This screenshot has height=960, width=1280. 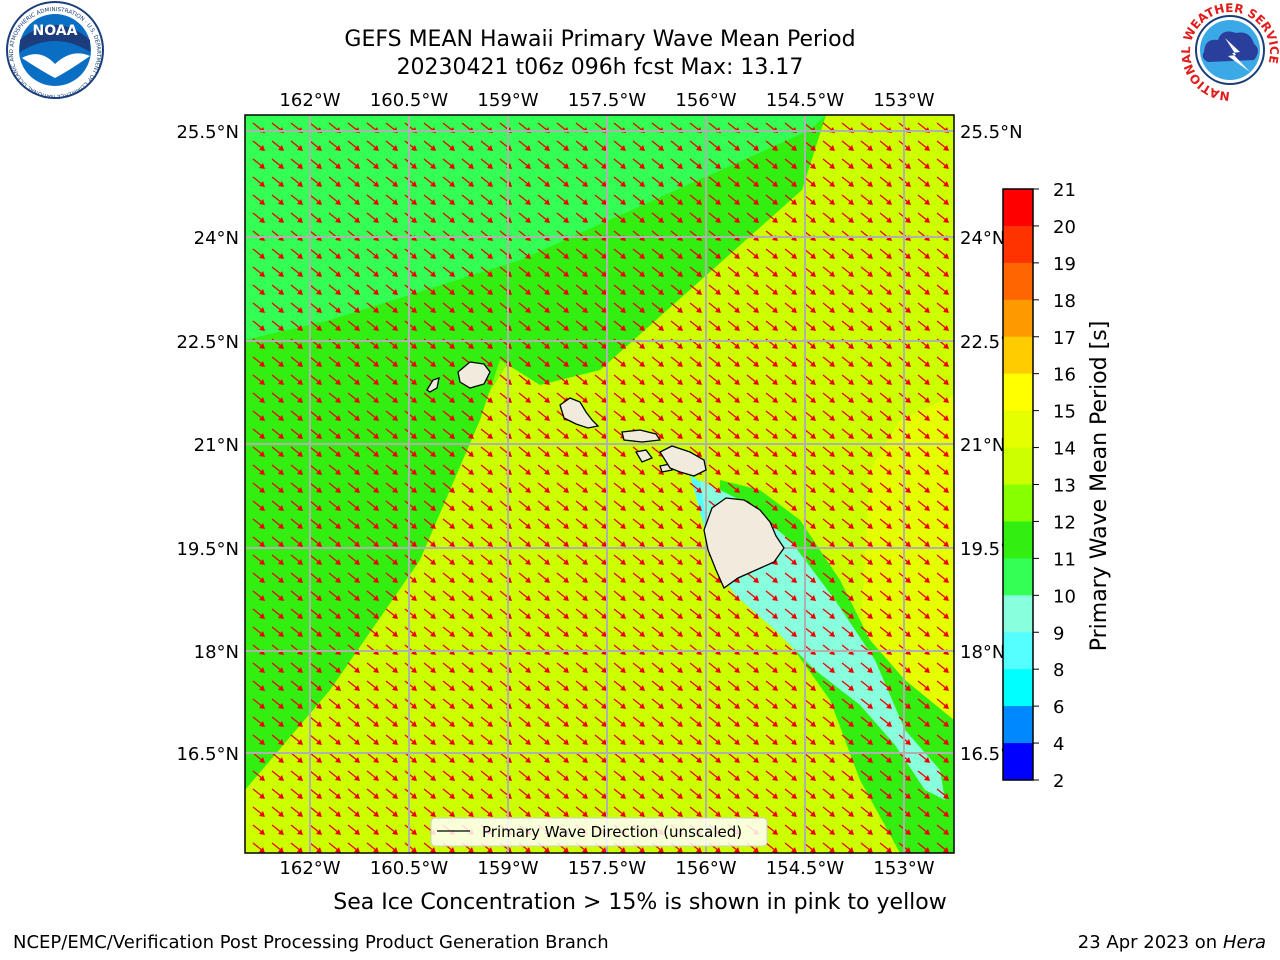 What do you see at coordinates (1099, 486) in the screenshot?
I see `colorbar-title: Primary Wave Mean Period [s]` at bounding box center [1099, 486].